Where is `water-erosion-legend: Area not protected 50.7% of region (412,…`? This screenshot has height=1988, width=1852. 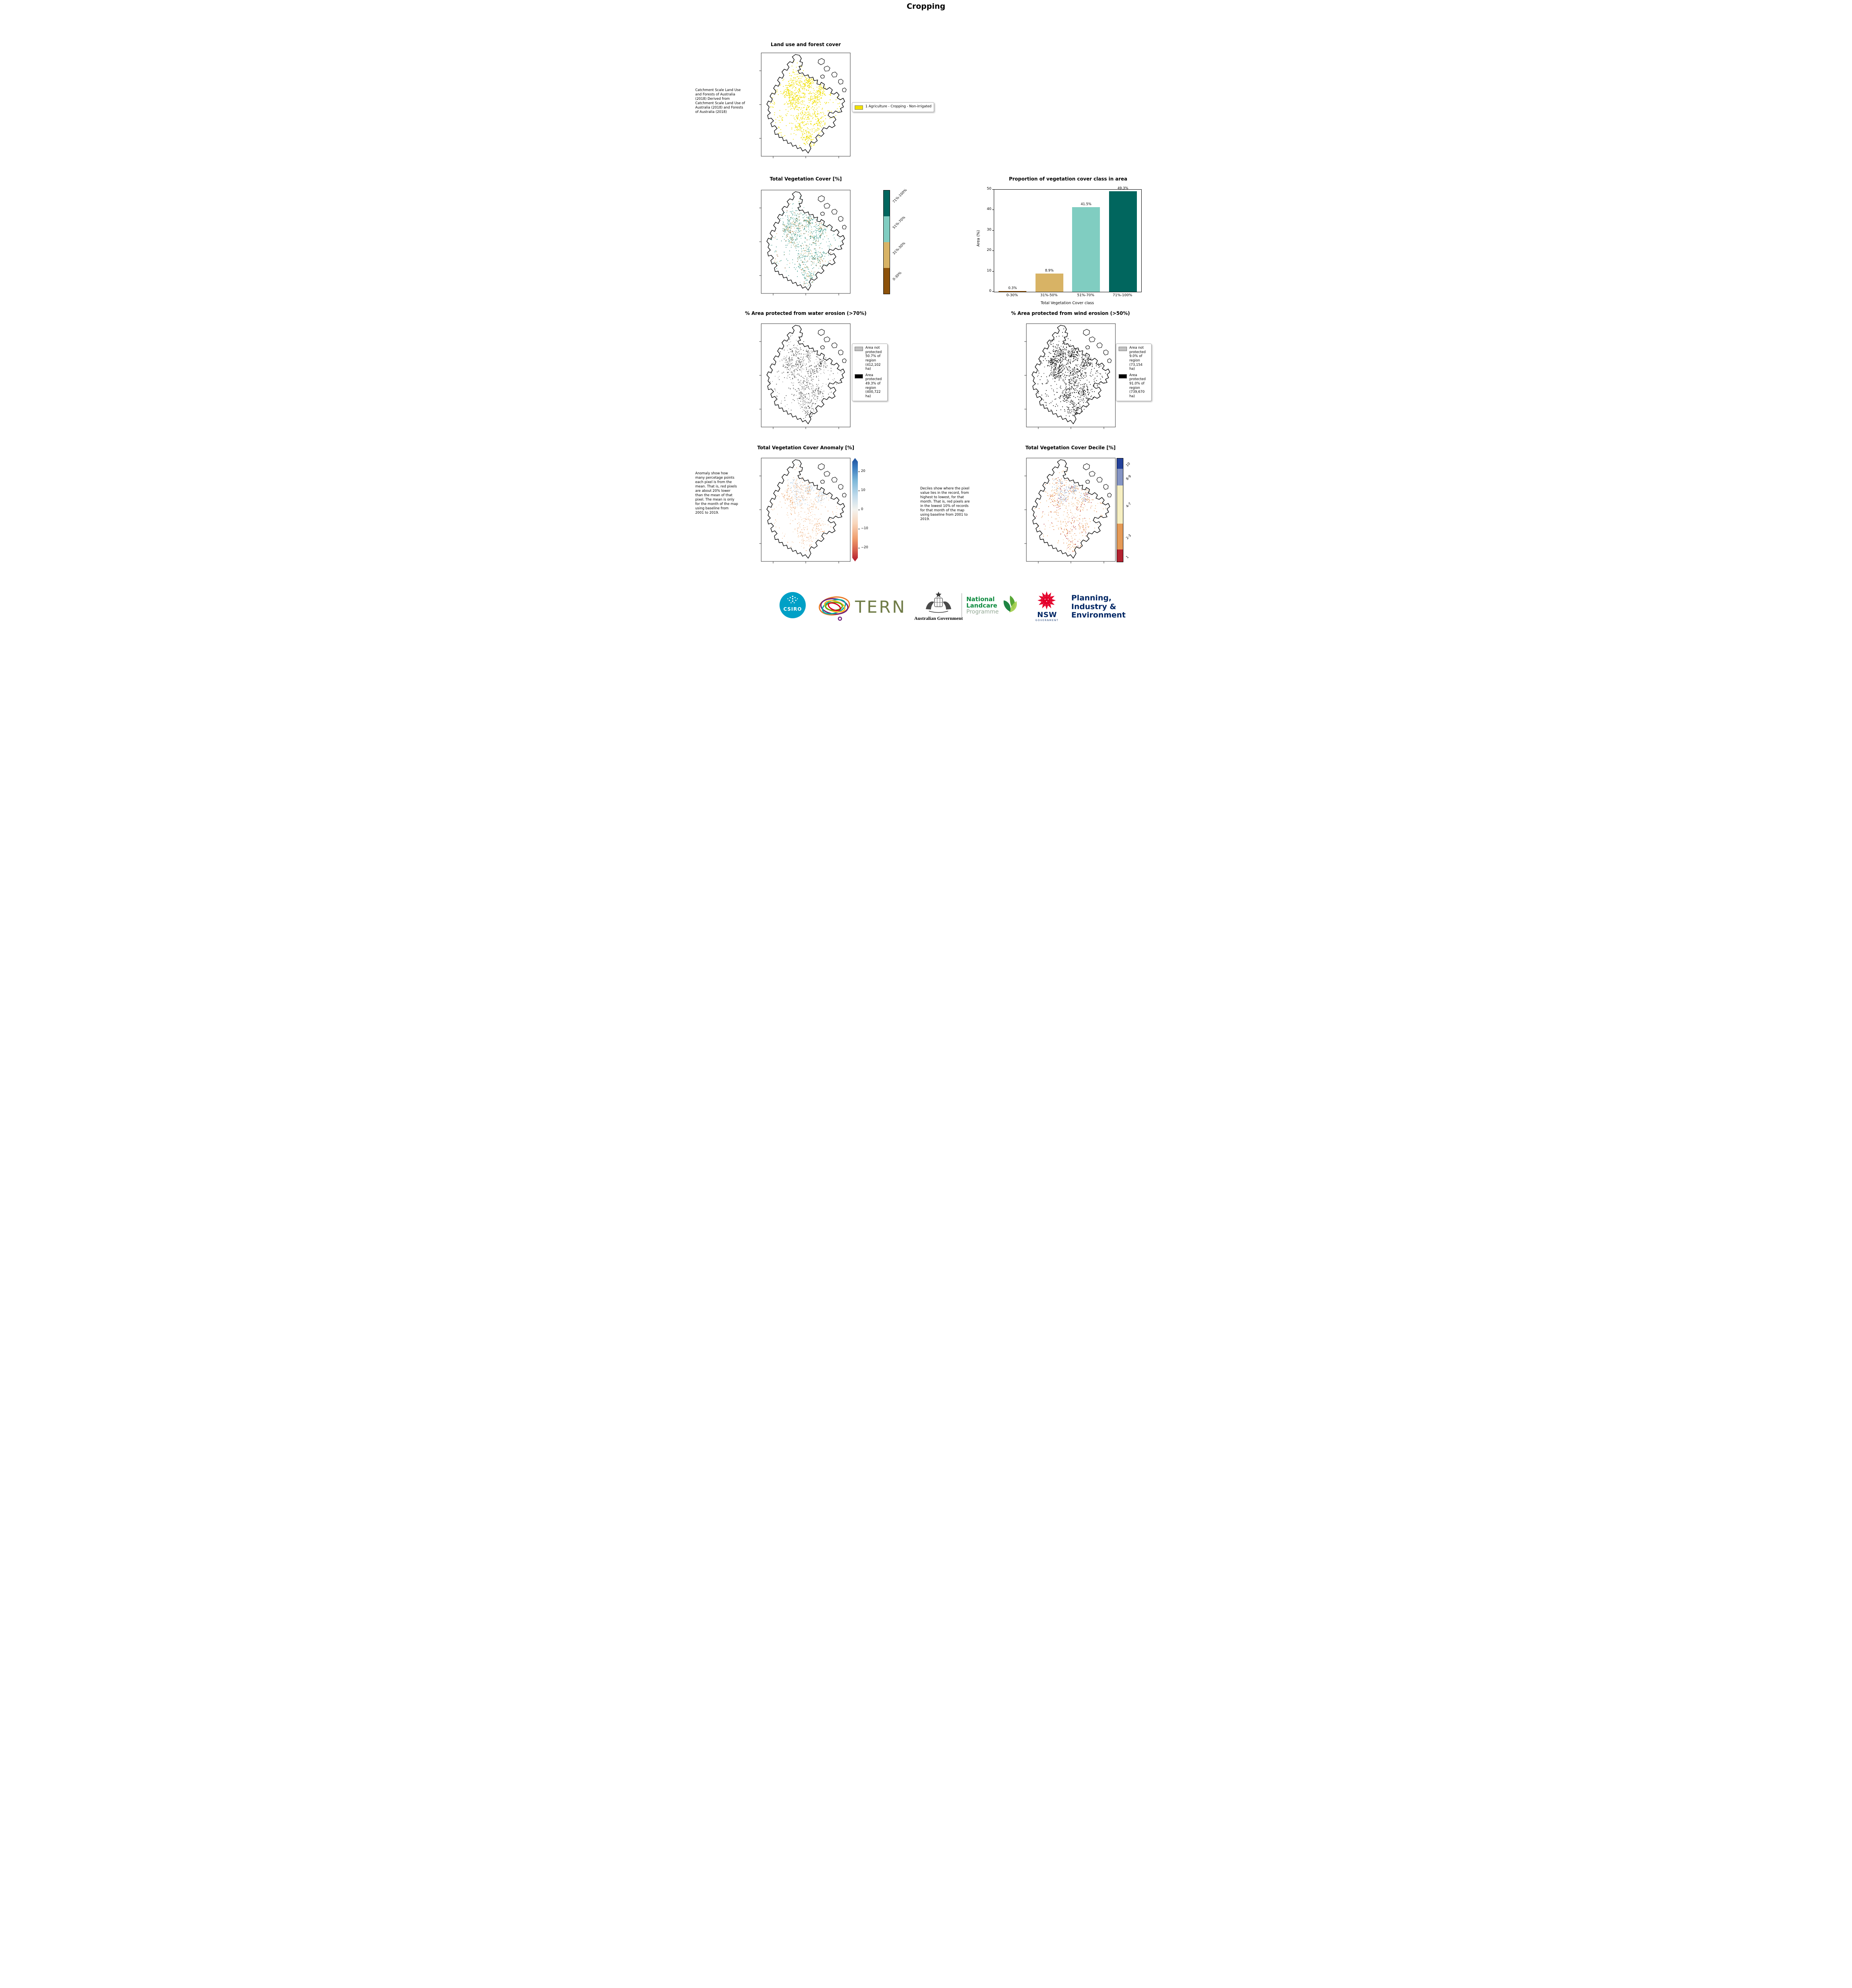
water-erosion-legend: Area not protected 50.7% of region (412,… is located at coordinates (870, 372).